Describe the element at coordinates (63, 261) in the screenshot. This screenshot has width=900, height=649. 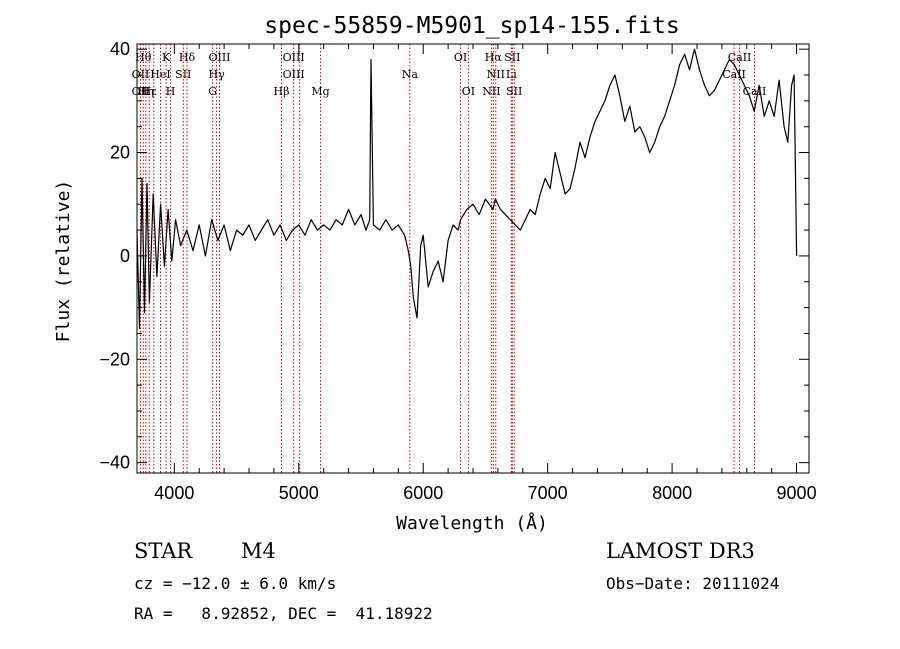
I see `y-axis-label: Flux (relative)` at that location.